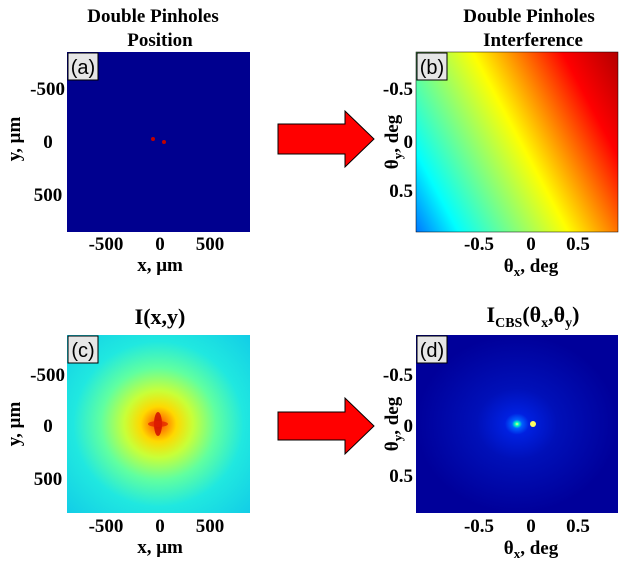 This screenshot has width=619, height=570. I want to click on panel-a-ytick-1: -500, so click(47, 89).